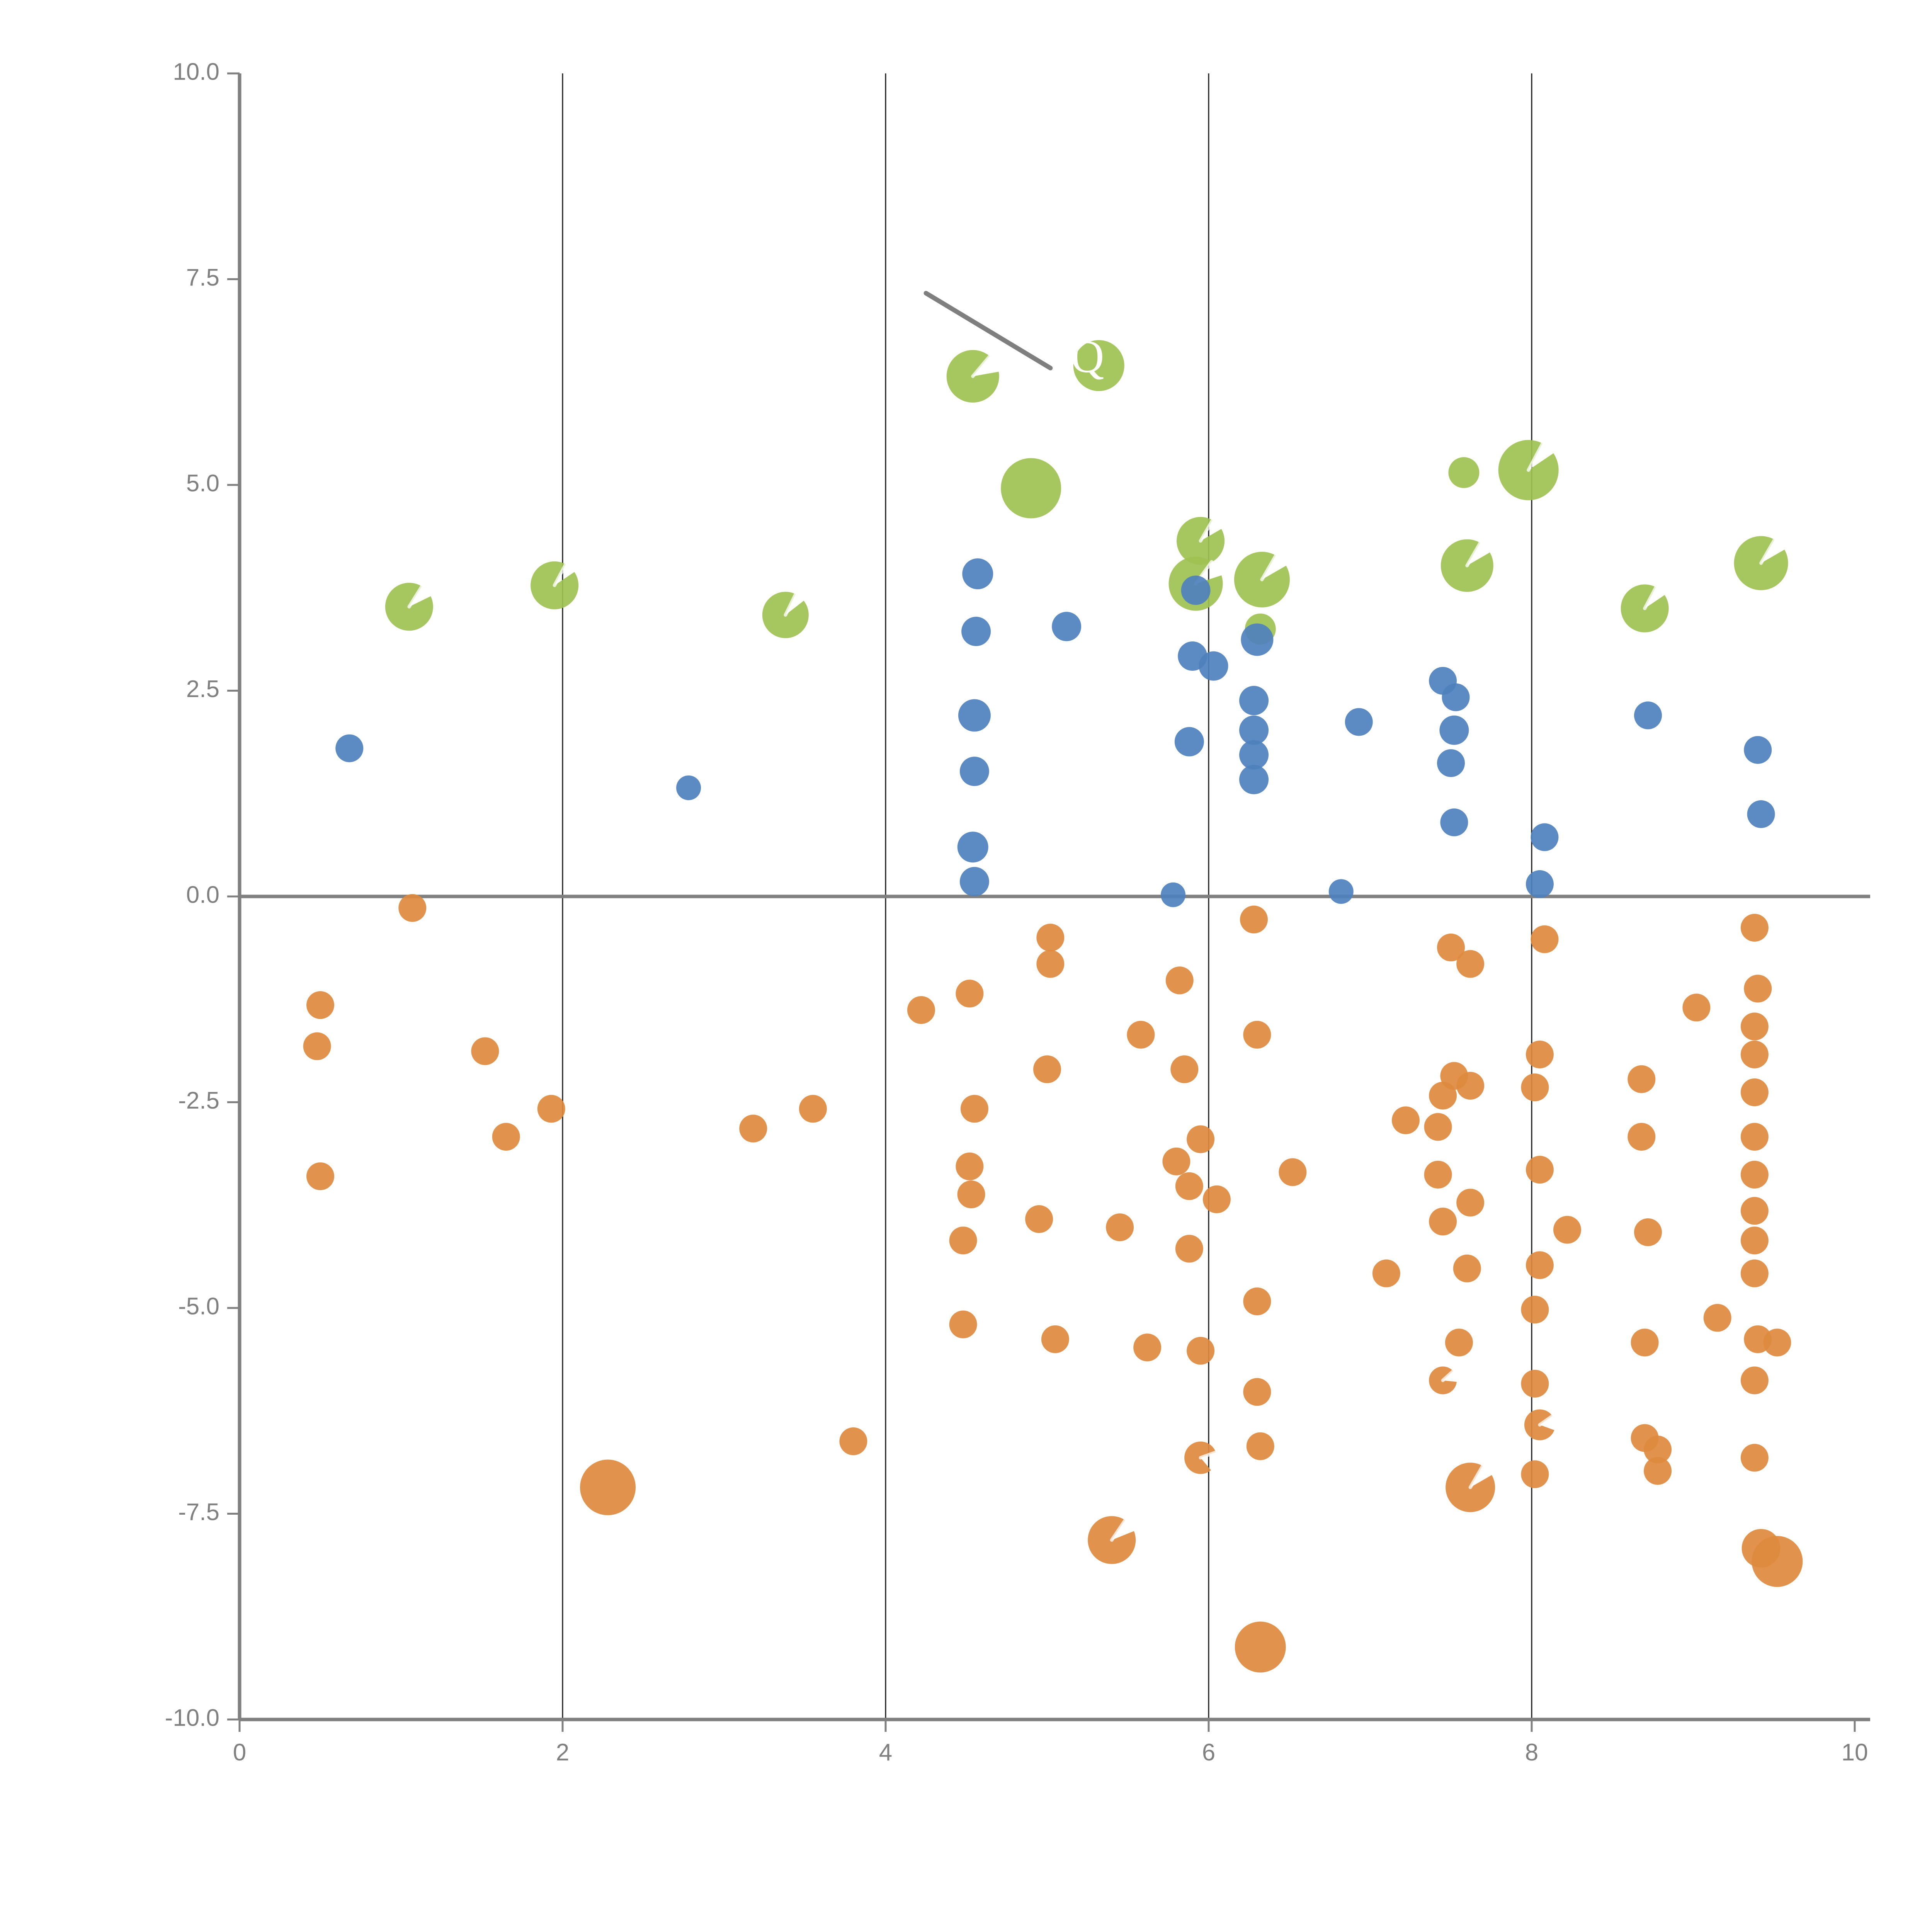 This screenshot has width=1932, height=1932. What do you see at coordinates (1086, 492) in the screenshot?
I see `series-green` at bounding box center [1086, 492].